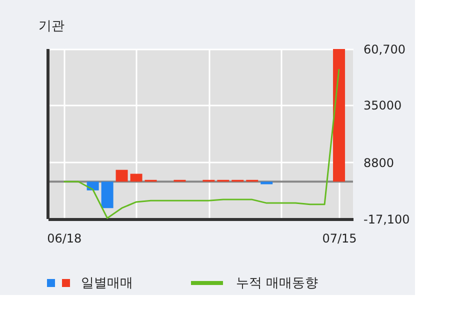 The width and height of the screenshot is (451, 323). I want to click on y-tick-label: 8800, so click(379, 163).